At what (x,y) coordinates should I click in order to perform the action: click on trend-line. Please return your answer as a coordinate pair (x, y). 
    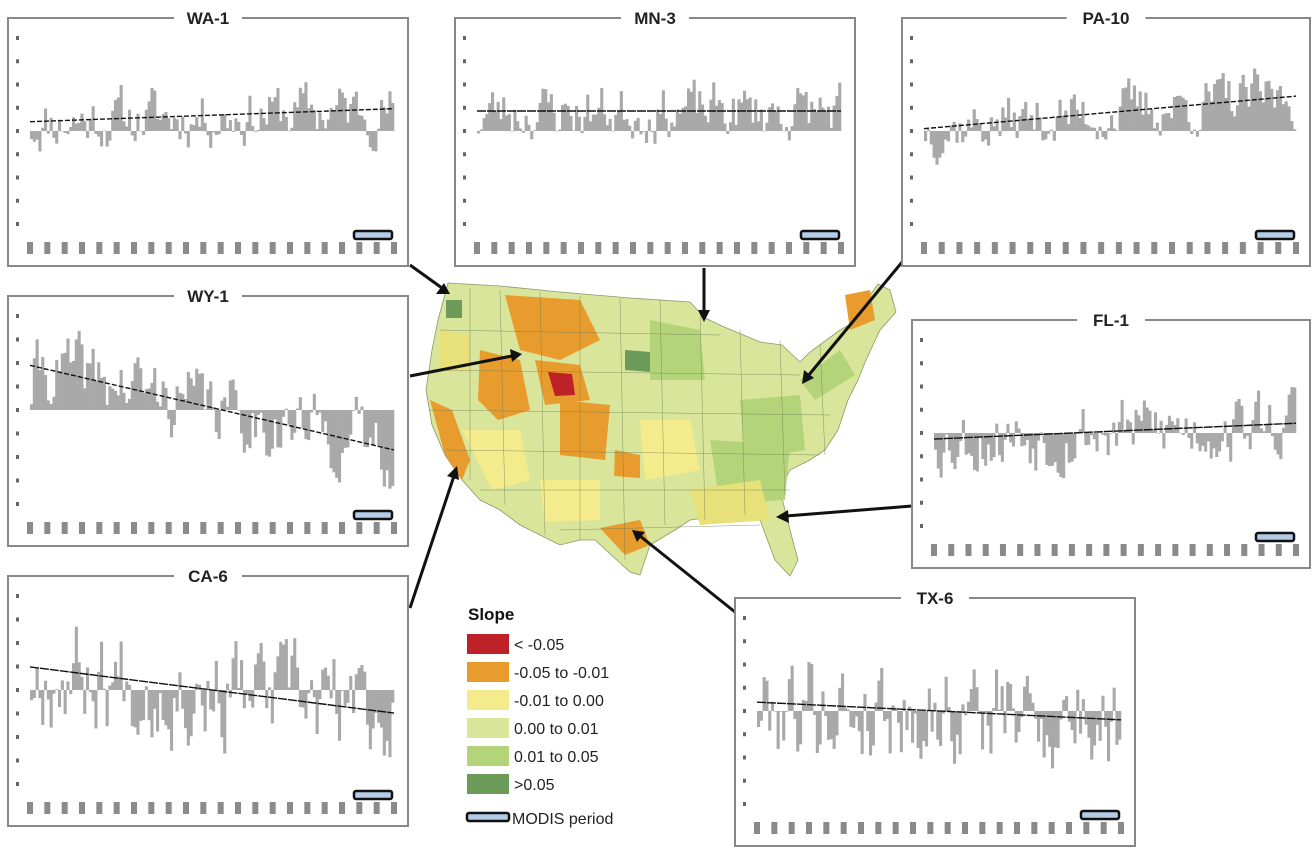
    Looking at the image, I should click on (939, 711).